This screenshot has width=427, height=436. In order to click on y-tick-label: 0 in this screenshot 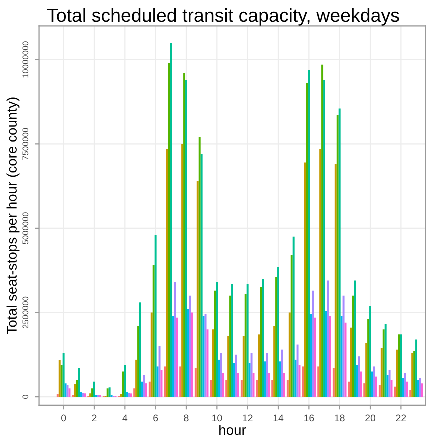, I will do `click(25, 397)`.